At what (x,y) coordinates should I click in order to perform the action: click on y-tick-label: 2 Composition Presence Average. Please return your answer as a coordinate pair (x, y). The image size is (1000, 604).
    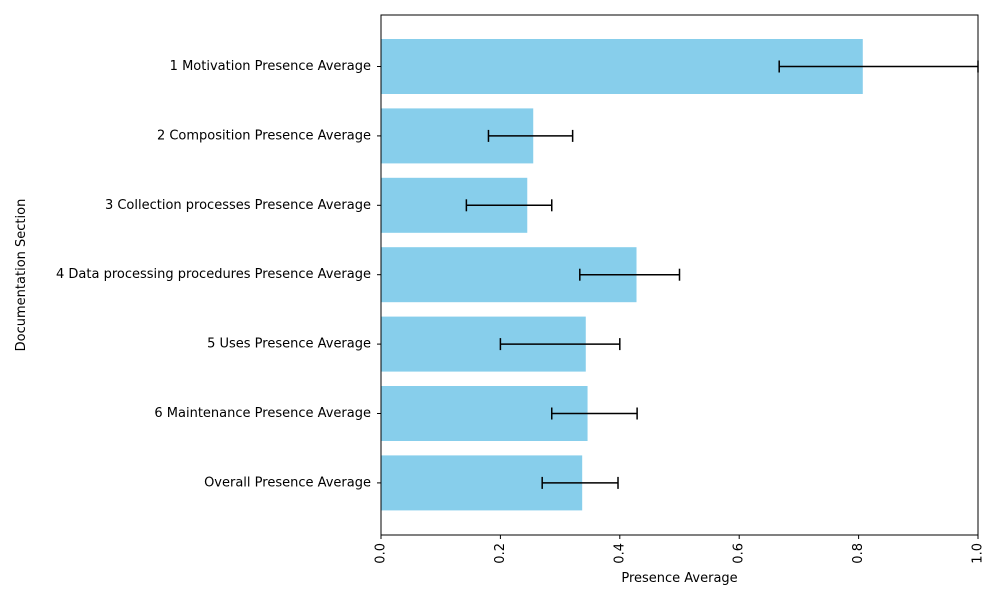
    Looking at the image, I should click on (264, 135).